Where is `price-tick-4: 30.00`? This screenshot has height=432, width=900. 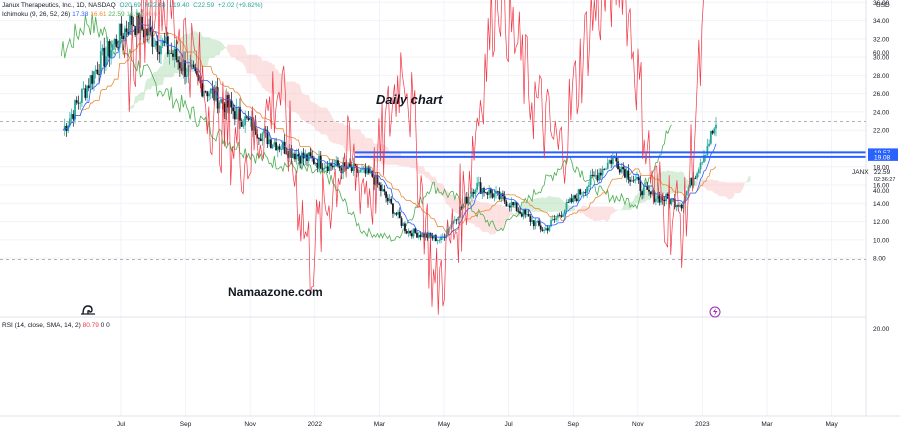 price-tick-4: 30.00 is located at coordinates (881, 58).